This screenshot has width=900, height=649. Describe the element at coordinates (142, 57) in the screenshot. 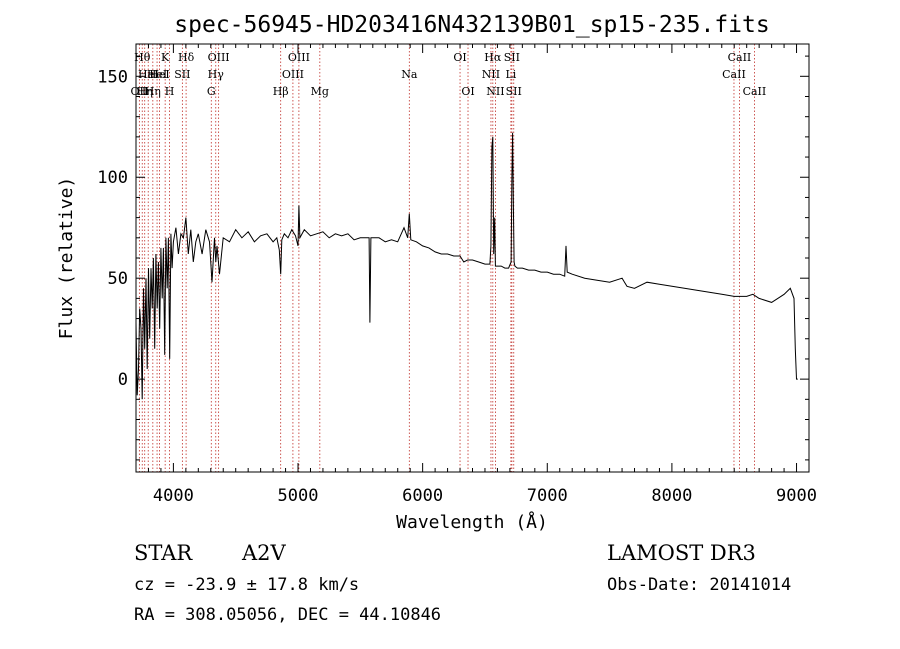

I see `line-label-1: Hθ` at that location.